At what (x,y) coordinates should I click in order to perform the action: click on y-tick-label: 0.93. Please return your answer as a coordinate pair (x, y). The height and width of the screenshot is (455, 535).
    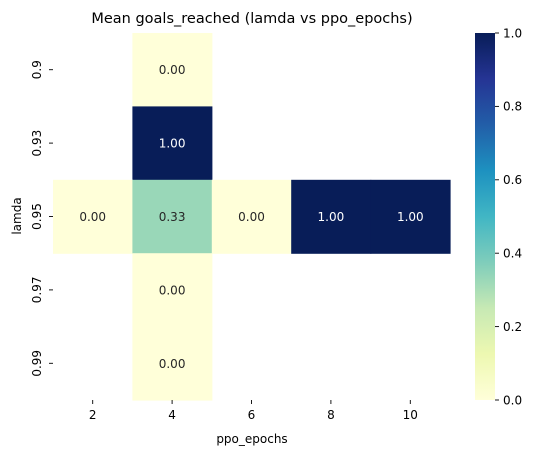
    Looking at the image, I should click on (37, 143).